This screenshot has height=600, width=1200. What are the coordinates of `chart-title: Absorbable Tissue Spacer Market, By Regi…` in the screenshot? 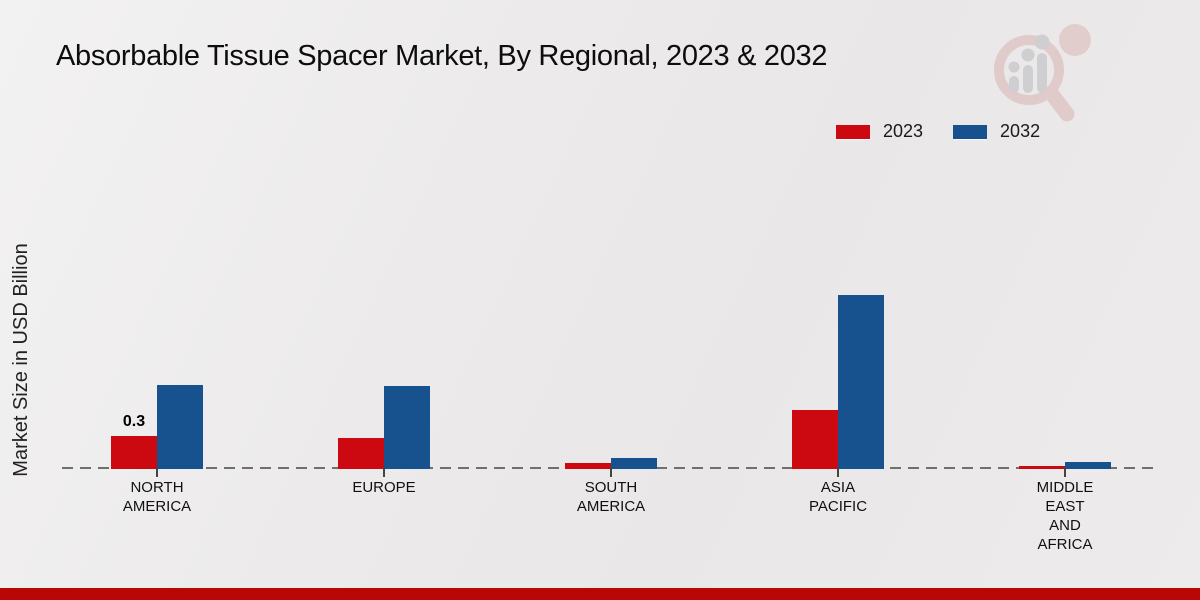 It's located at (442, 56).